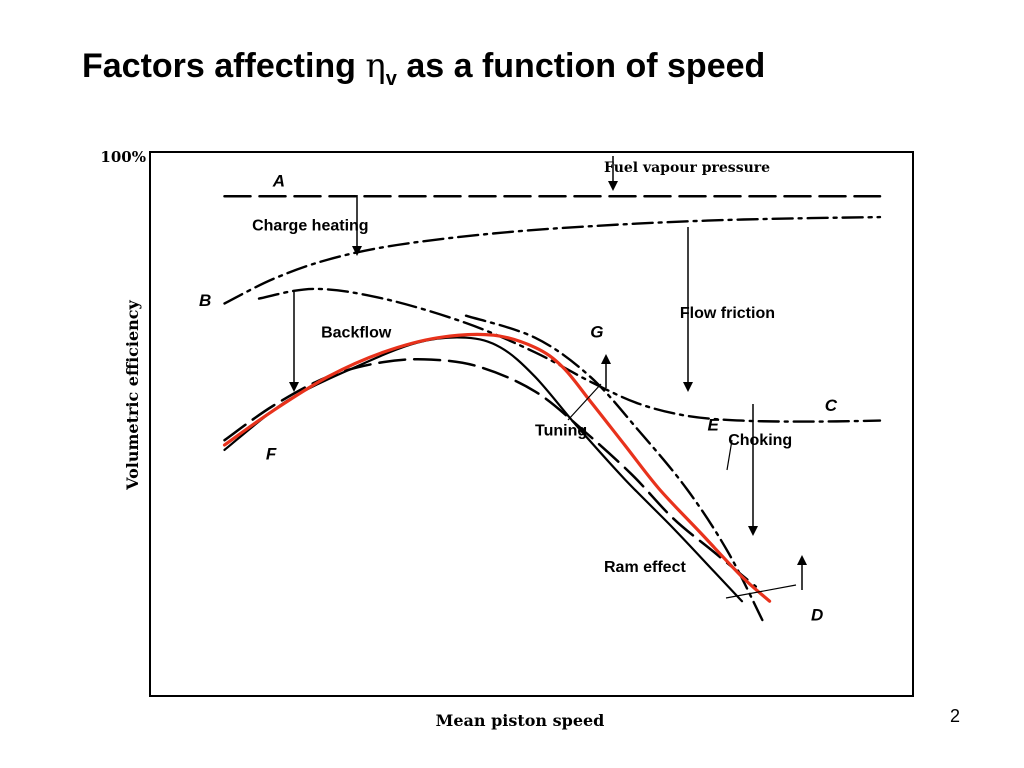  Describe the element at coordinates (561, 430) in the screenshot. I see `annotation-tuning: Tuning` at that location.